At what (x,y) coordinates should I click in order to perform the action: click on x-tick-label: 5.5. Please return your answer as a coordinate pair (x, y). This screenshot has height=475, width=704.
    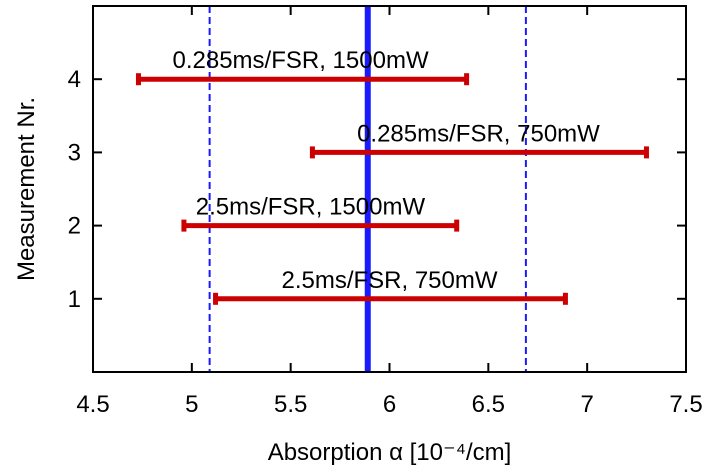
    Looking at the image, I should click on (290, 404).